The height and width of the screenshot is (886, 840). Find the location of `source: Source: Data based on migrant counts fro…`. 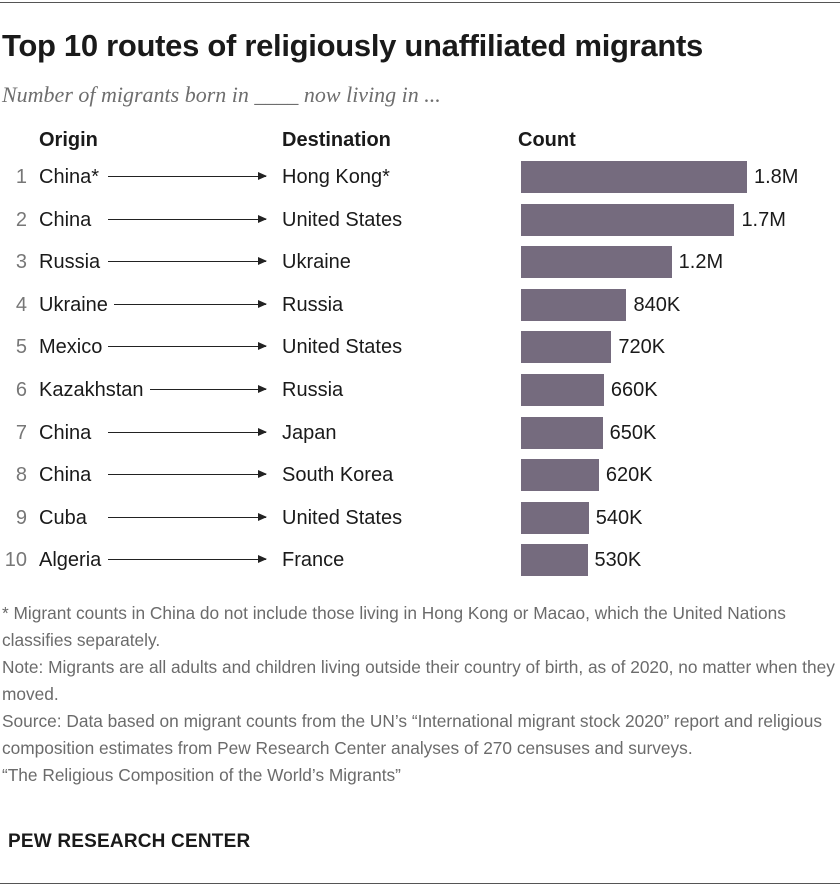

source: Source: Data based on migrant counts fro… is located at coordinates (412, 734).